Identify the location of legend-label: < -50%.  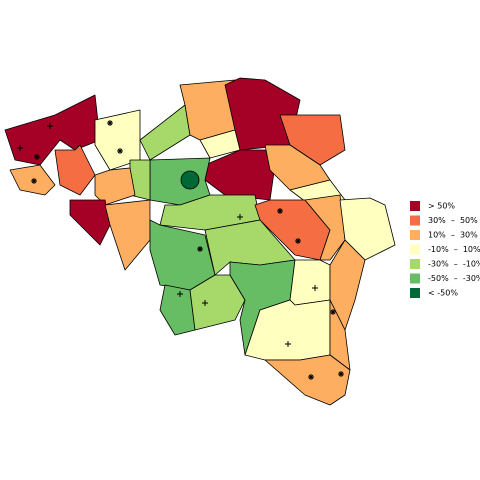
(443, 293).